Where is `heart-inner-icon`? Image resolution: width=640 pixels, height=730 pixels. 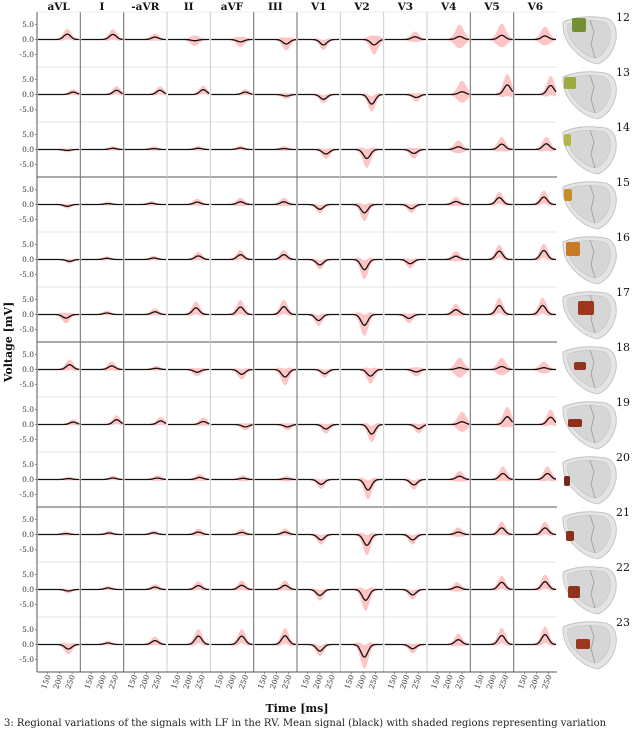
heart-inner-icon is located at coordinates (589, 369).